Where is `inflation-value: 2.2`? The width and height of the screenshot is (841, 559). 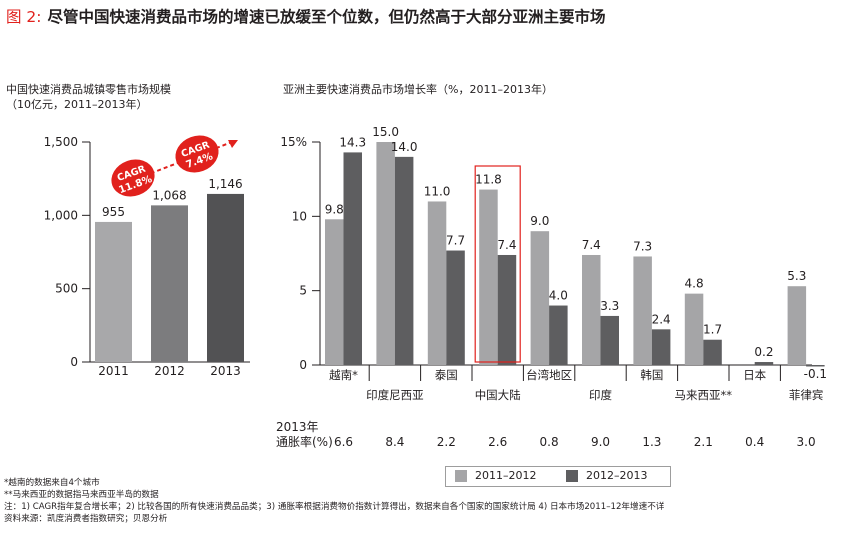
inflation-value: 2.2 is located at coordinates (446, 442).